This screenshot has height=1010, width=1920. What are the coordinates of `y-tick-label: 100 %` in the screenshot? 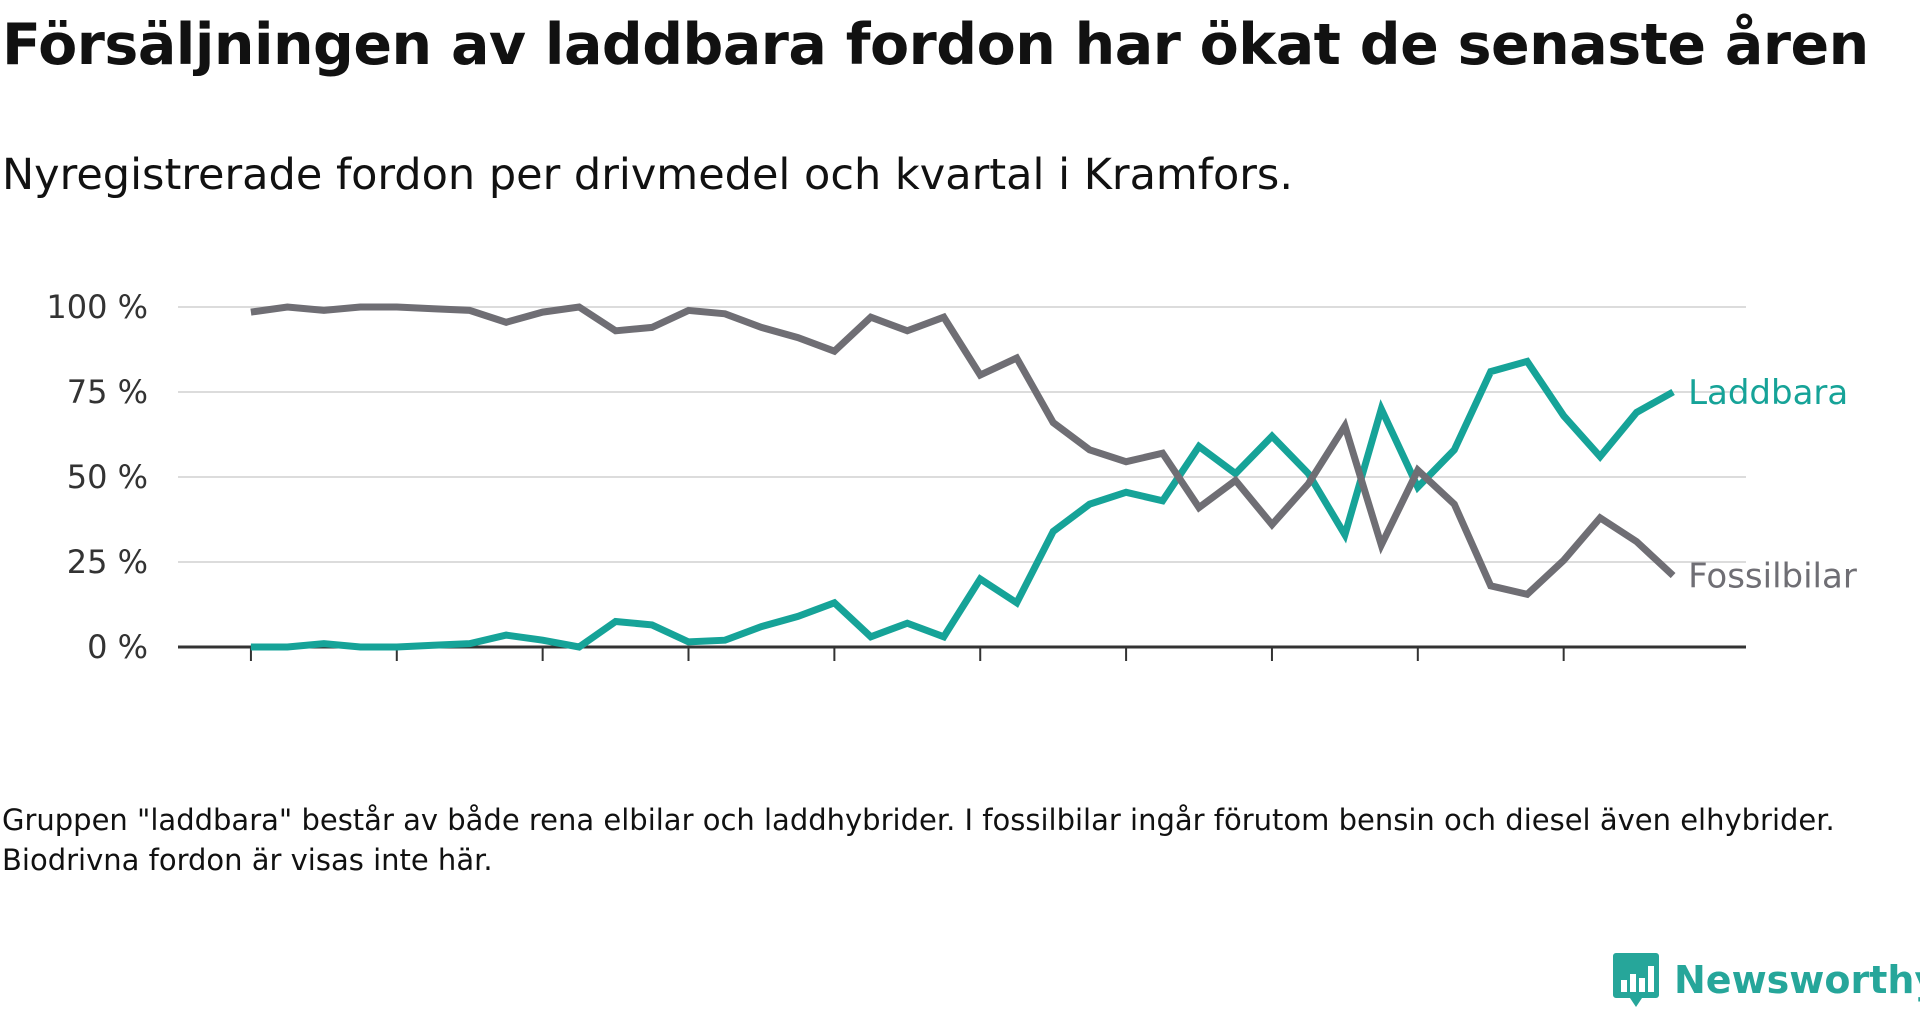 It's located at (97, 307).